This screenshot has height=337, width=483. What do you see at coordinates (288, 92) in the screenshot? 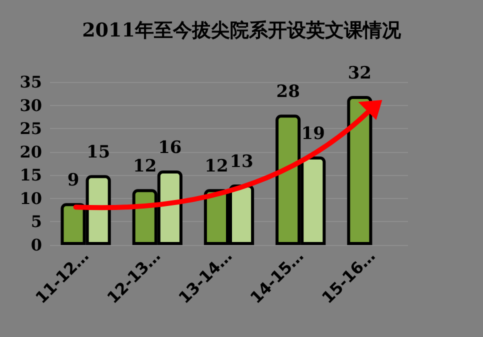
I see `data-label: 28` at bounding box center [288, 92].